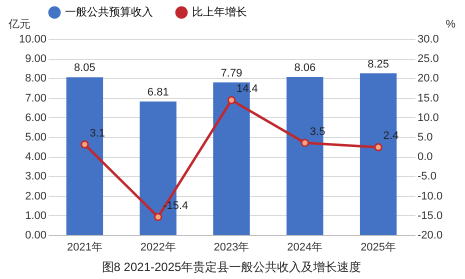 Image resolution: width=465 pixels, height=279 pixels. I want to click on x-tick-label: 2021年, so click(84, 248).